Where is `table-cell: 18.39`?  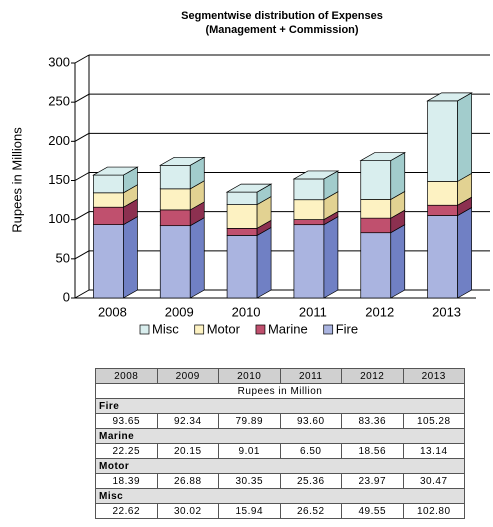
table-cell: 18.39 is located at coordinates (126, 481).